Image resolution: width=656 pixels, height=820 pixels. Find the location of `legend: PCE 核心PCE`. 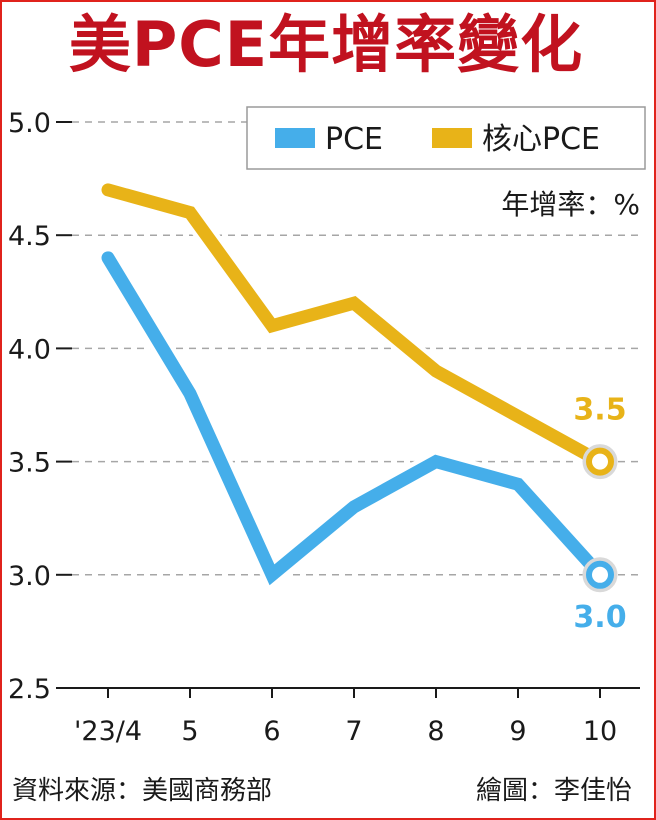

legend: PCE 核心PCE is located at coordinates (446, 138).